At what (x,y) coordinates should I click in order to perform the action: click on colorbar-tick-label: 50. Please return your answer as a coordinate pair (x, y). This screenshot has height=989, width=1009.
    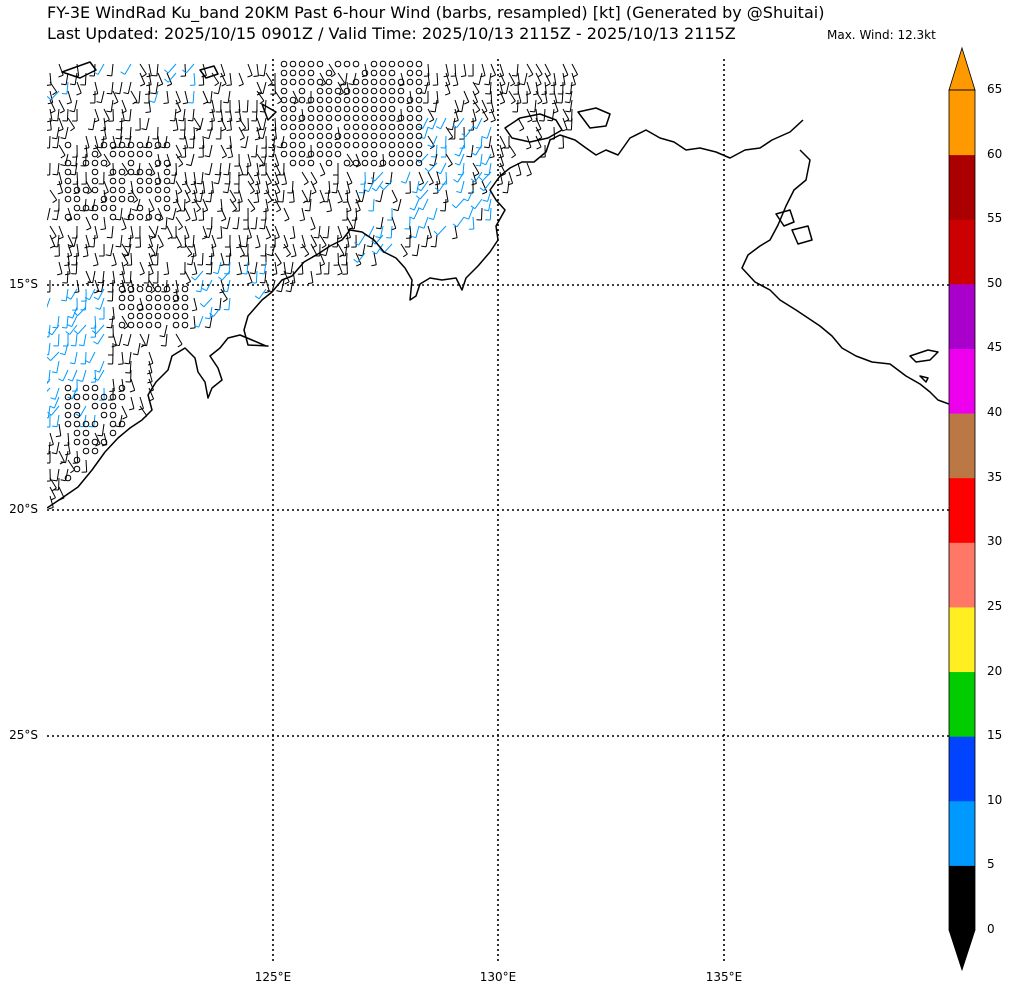
    Looking at the image, I should click on (995, 282).